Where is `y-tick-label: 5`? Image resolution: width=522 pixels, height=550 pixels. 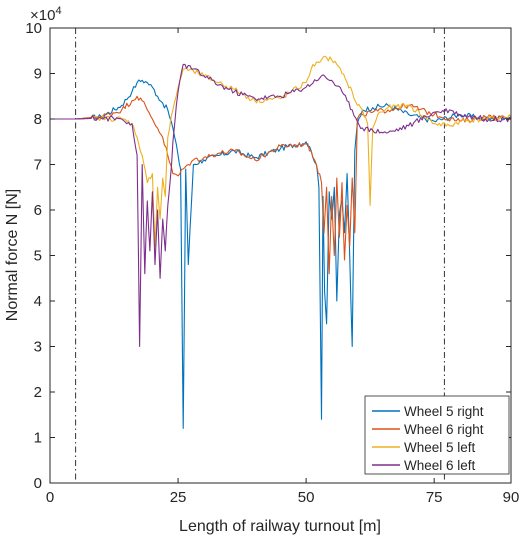 y-tick-label: 5 is located at coordinates (38, 256).